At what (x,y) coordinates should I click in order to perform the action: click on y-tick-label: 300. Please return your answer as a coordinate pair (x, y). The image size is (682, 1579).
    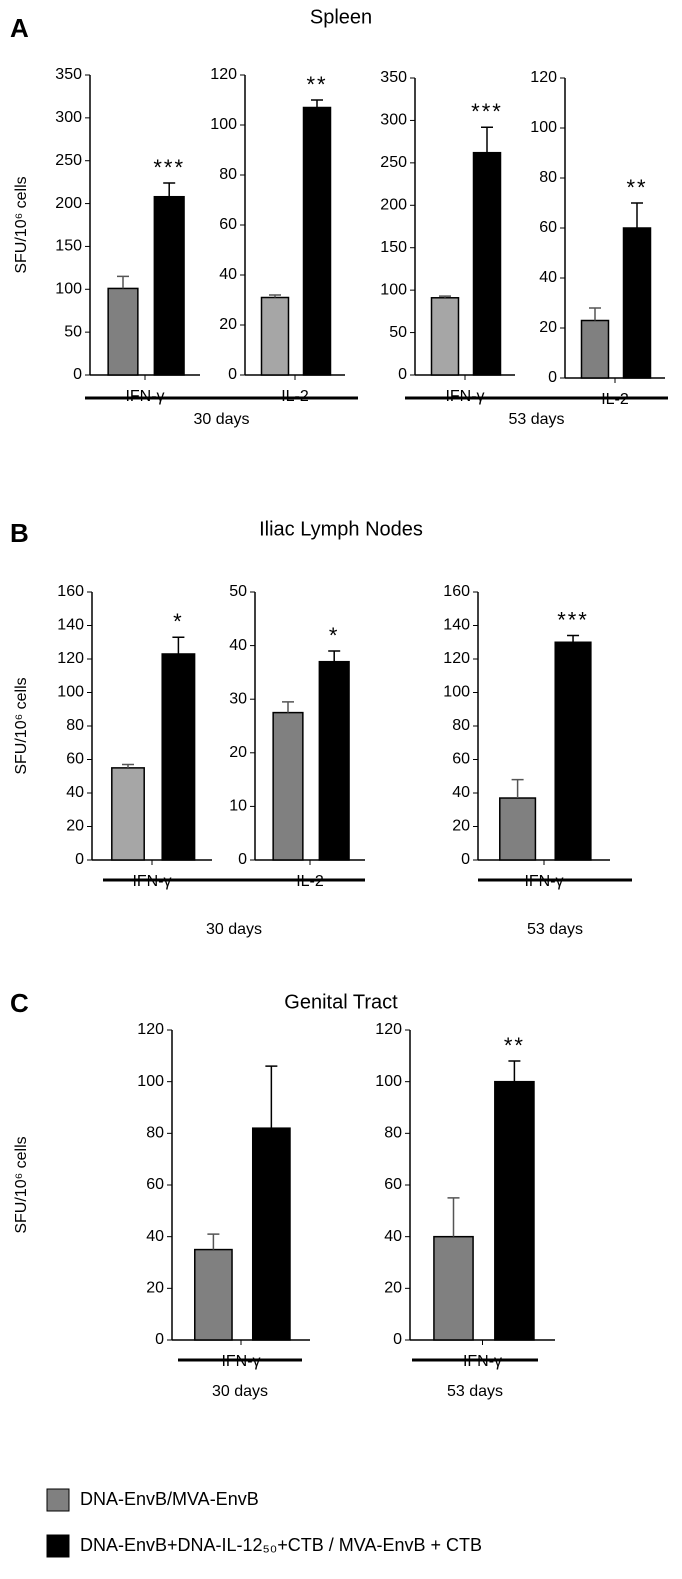
    Looking at the image, I should click on (68, 117).